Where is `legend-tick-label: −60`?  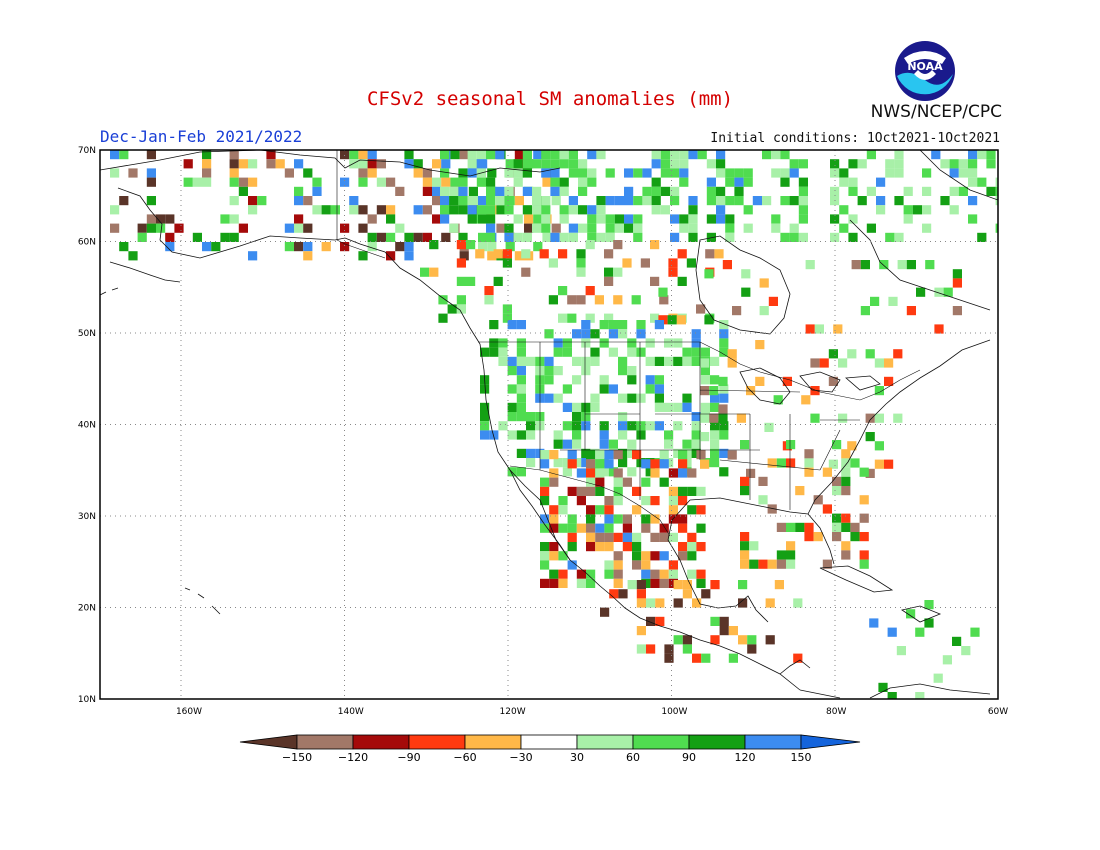
legend-tick-label: −60 is located at coordinates (464, 757).